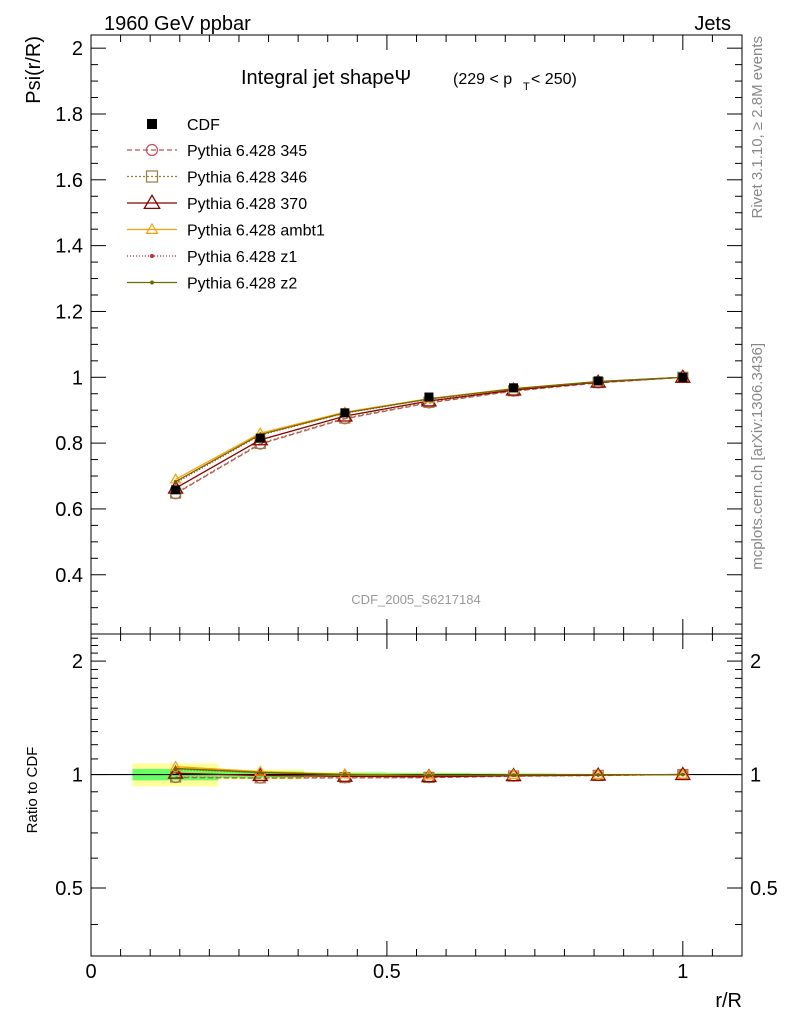 The width and height of the screenshot is (786, 1024). I want to click on x-tick-label: 0.5, so click(387, 972).